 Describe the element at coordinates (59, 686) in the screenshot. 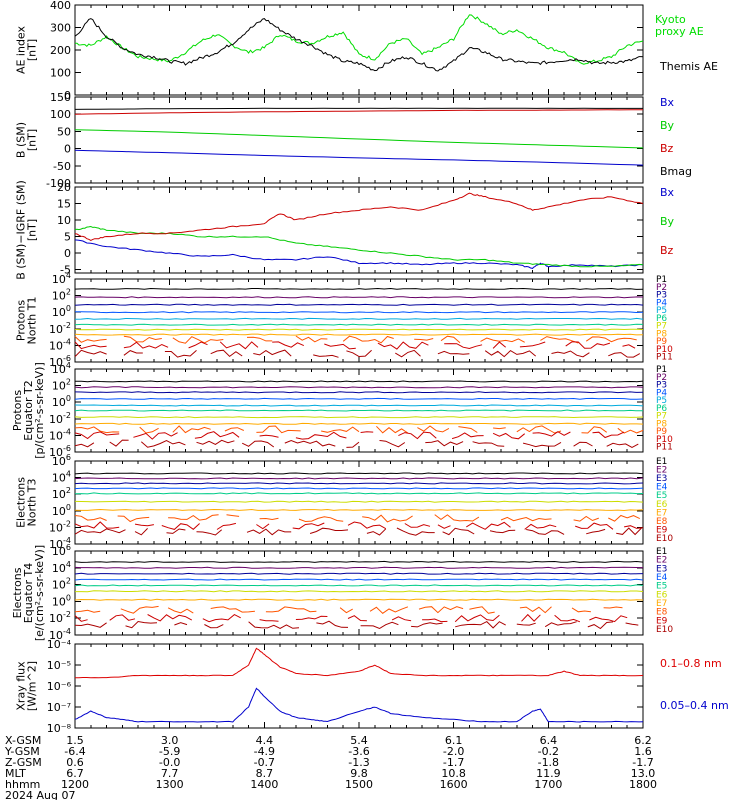

I see `y-tick-label: 10⁻⁶` at that location.